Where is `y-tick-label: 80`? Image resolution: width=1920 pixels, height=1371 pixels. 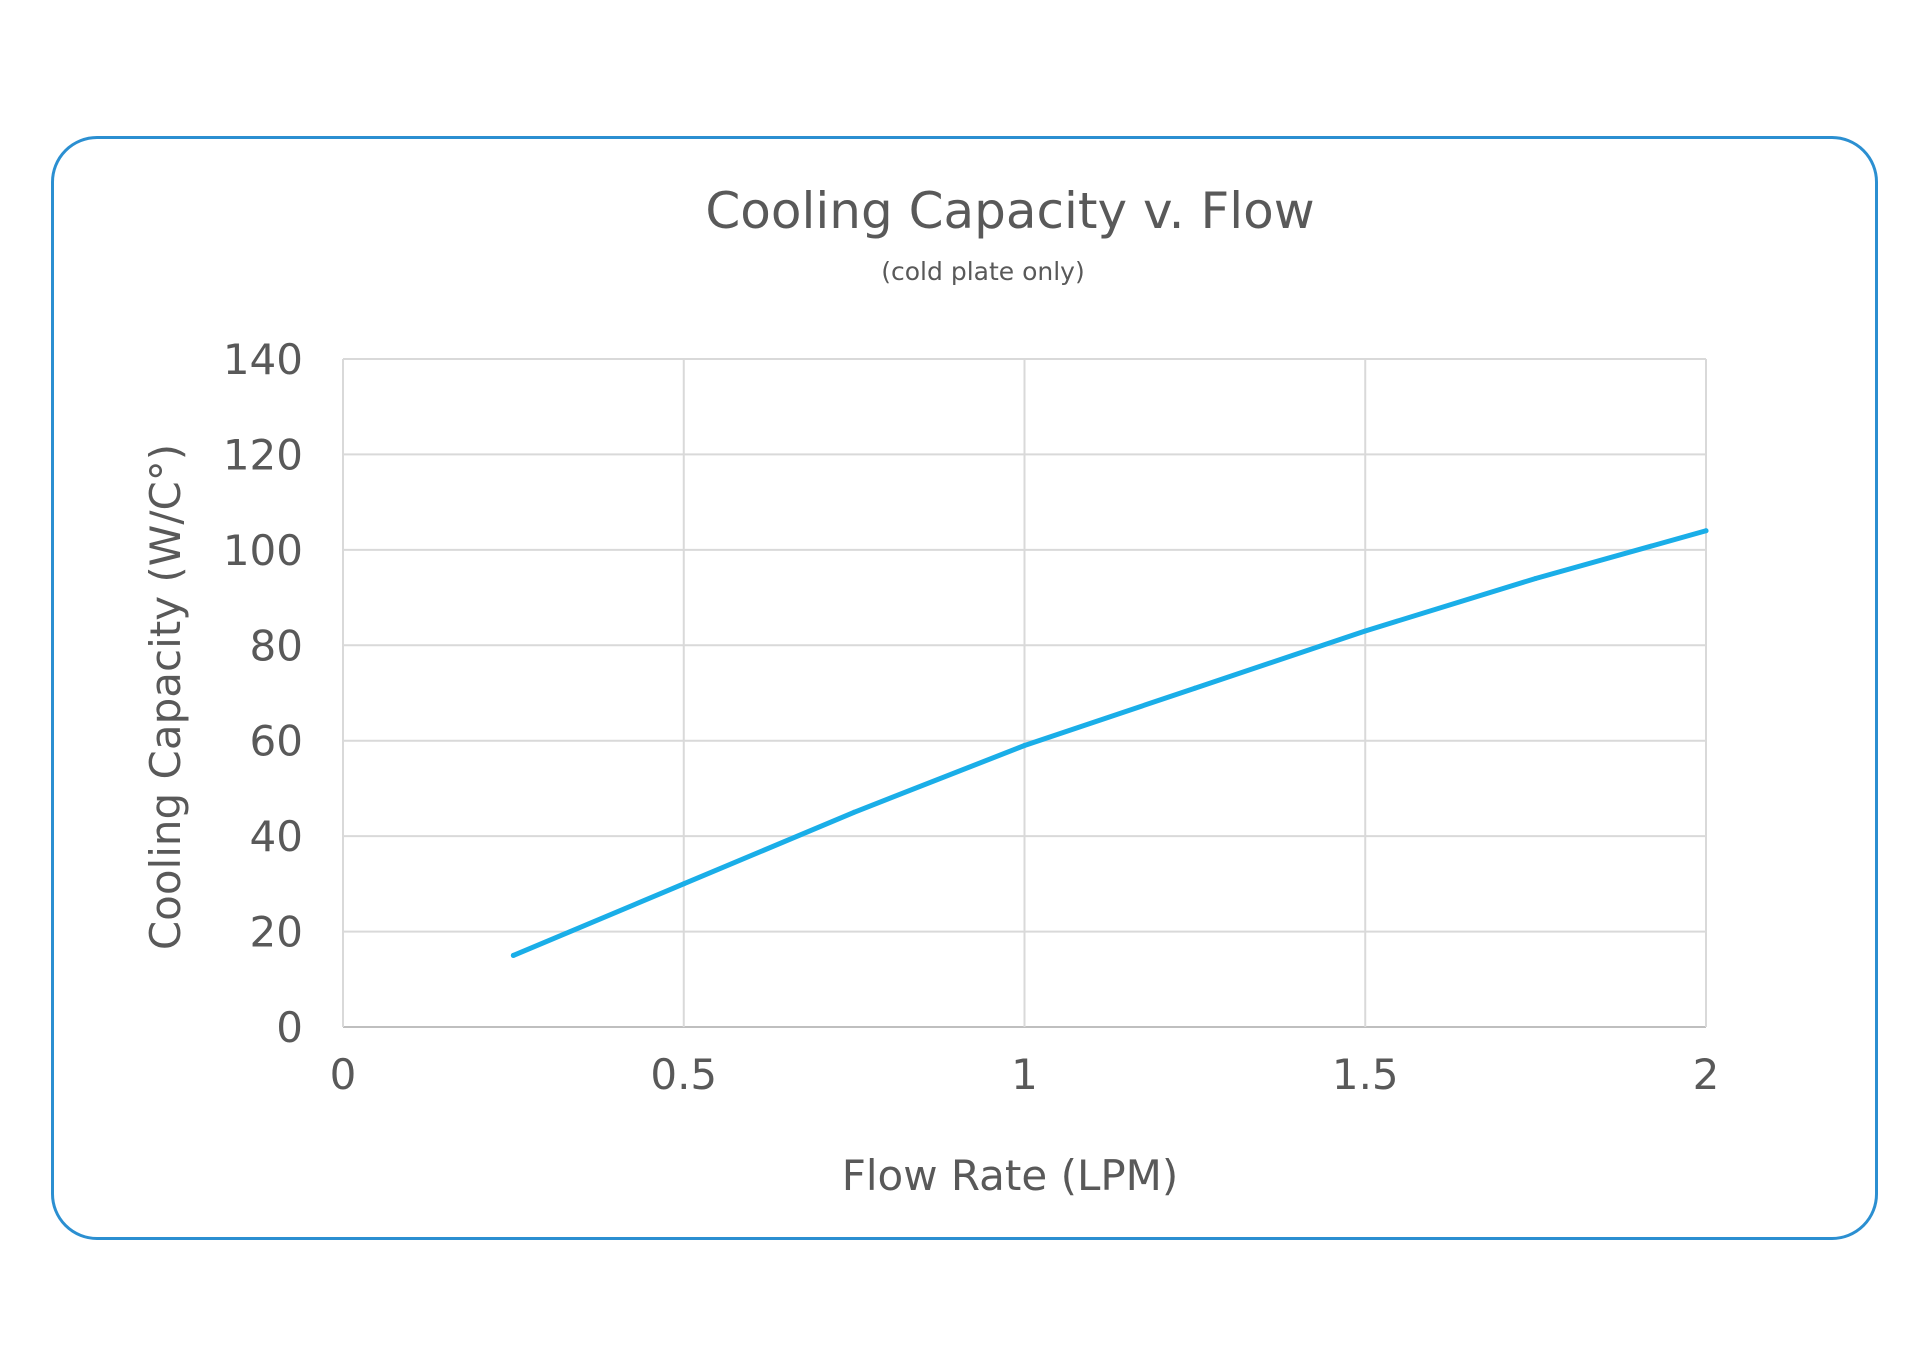 y-tick-label: 80 is located at coordinates (276, 645).